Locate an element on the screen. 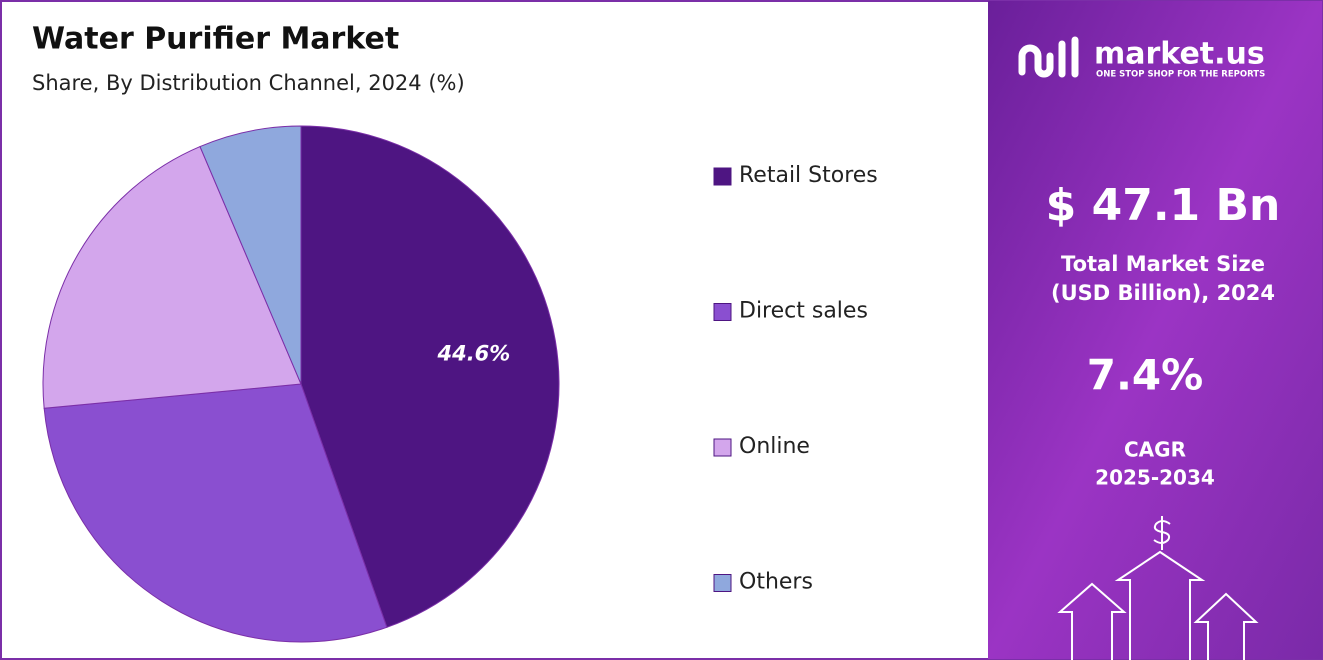  brand: market.us is located at coordinates (1179, 54).